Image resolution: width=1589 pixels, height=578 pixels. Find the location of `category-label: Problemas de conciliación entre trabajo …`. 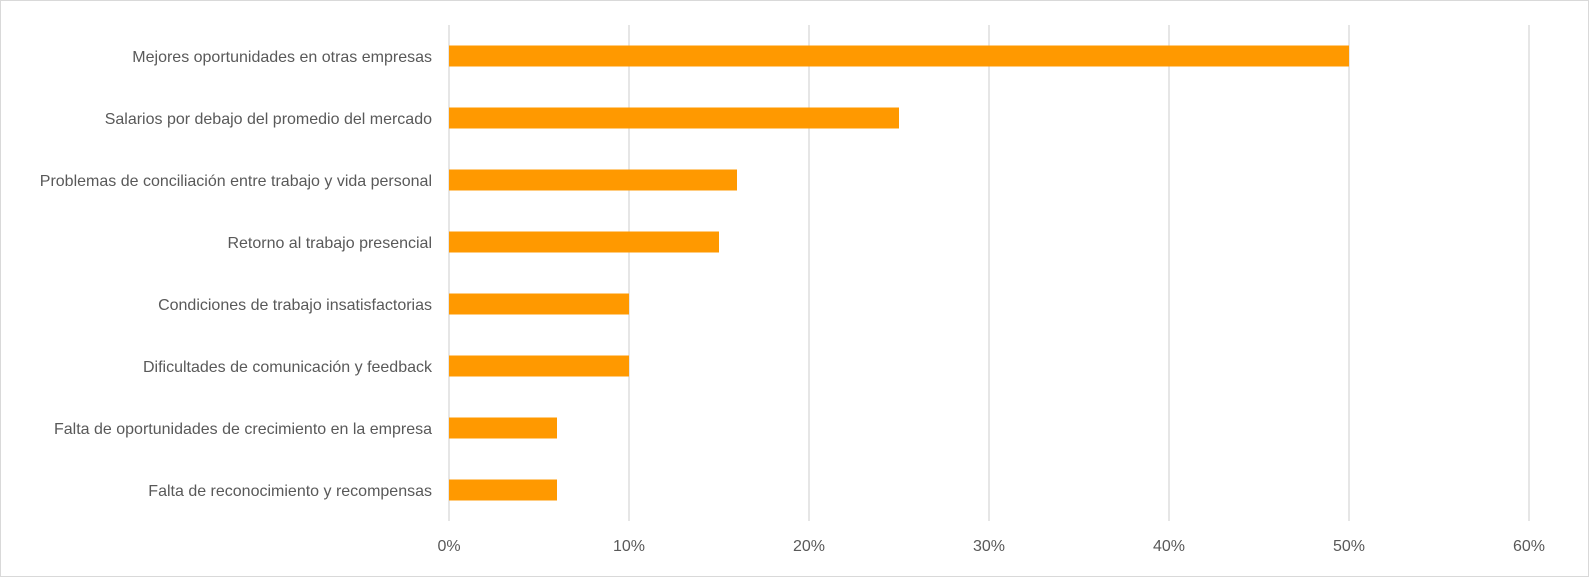

category-label: Problemas de conciliación entre trabajo … is located at coordinates (236, 181).